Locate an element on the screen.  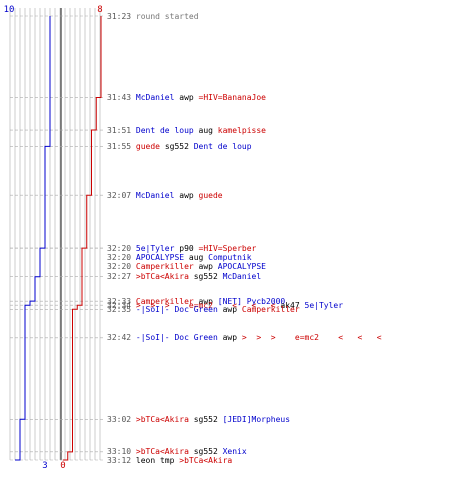
event-row: 32:20 Camperkiller awp APOCALYPSE is located at coordinates (186, 266).